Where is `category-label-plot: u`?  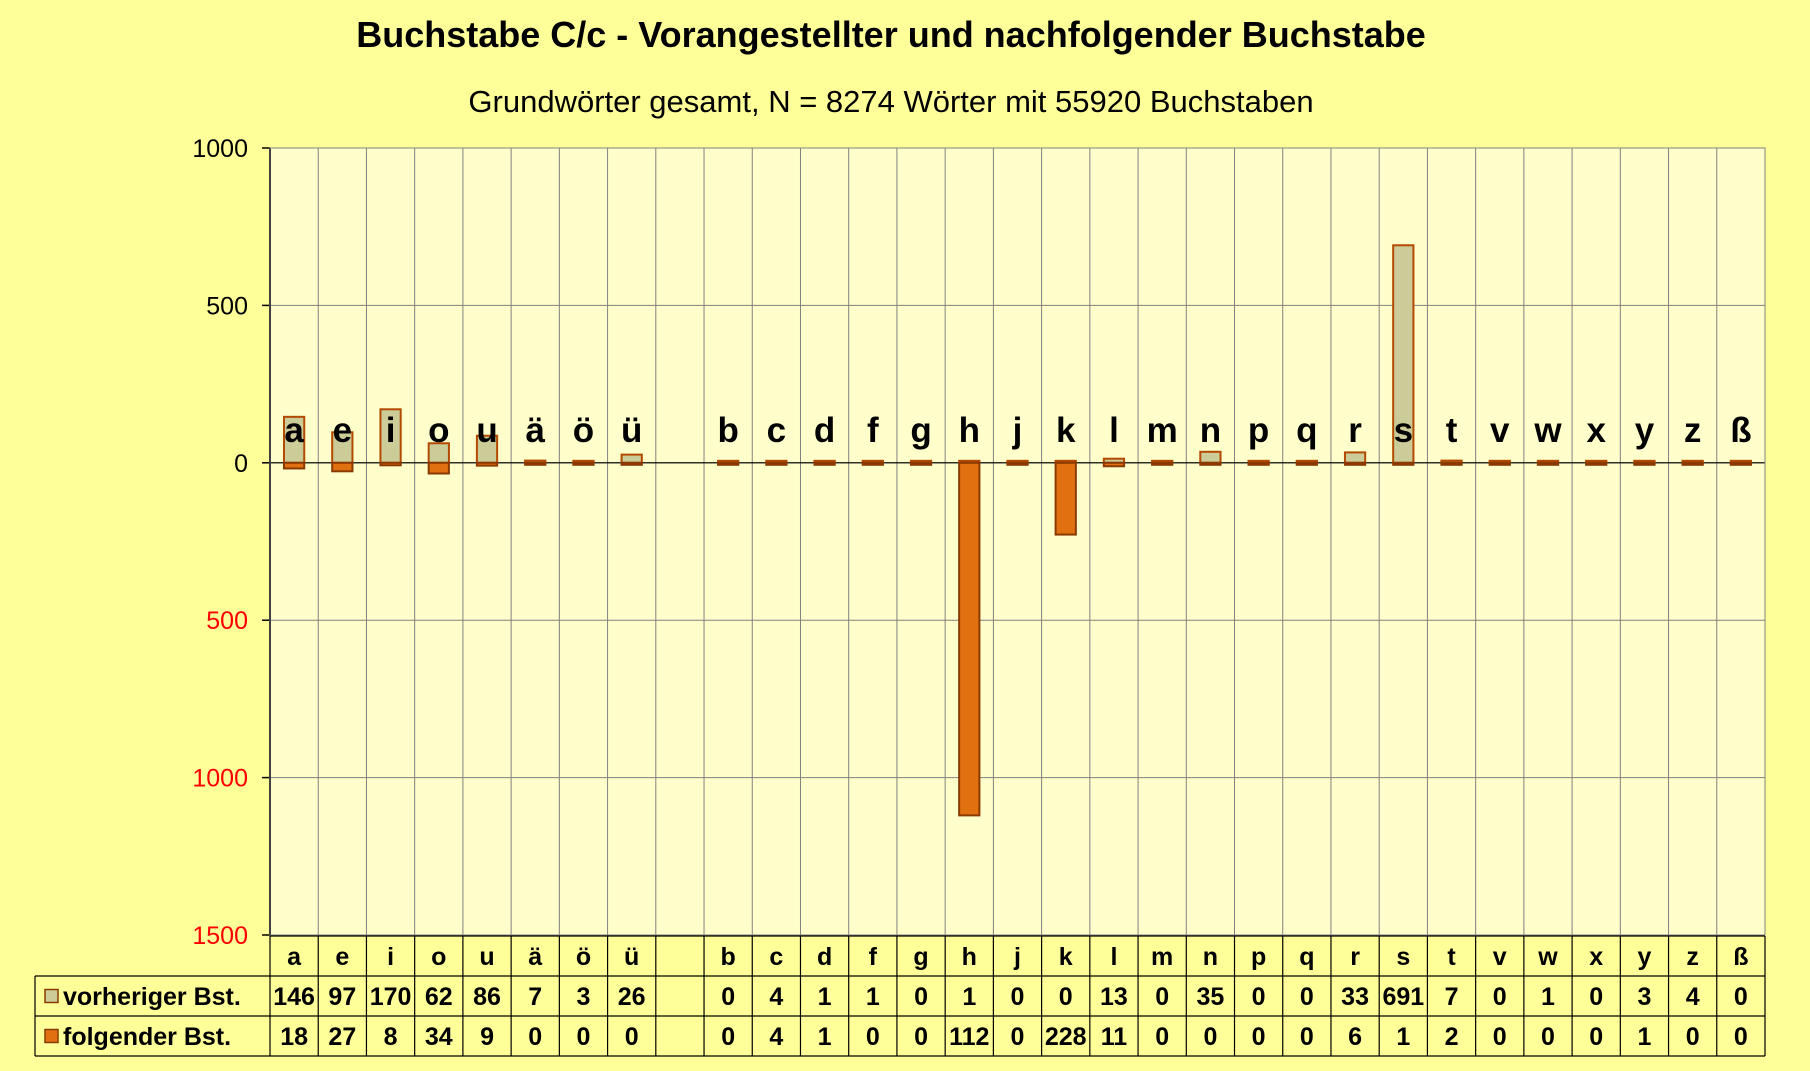
category-label-plot: u is located at coordinates (486, 430).